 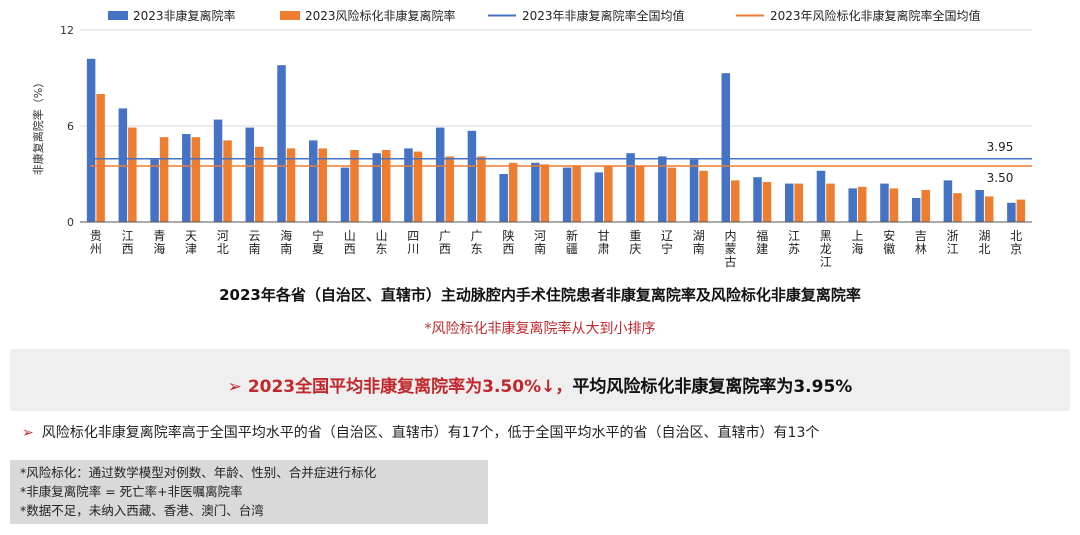 I want to click on legend-label: 2023年风险标化非康复离院率全国均值, so click(x=875, y=15).